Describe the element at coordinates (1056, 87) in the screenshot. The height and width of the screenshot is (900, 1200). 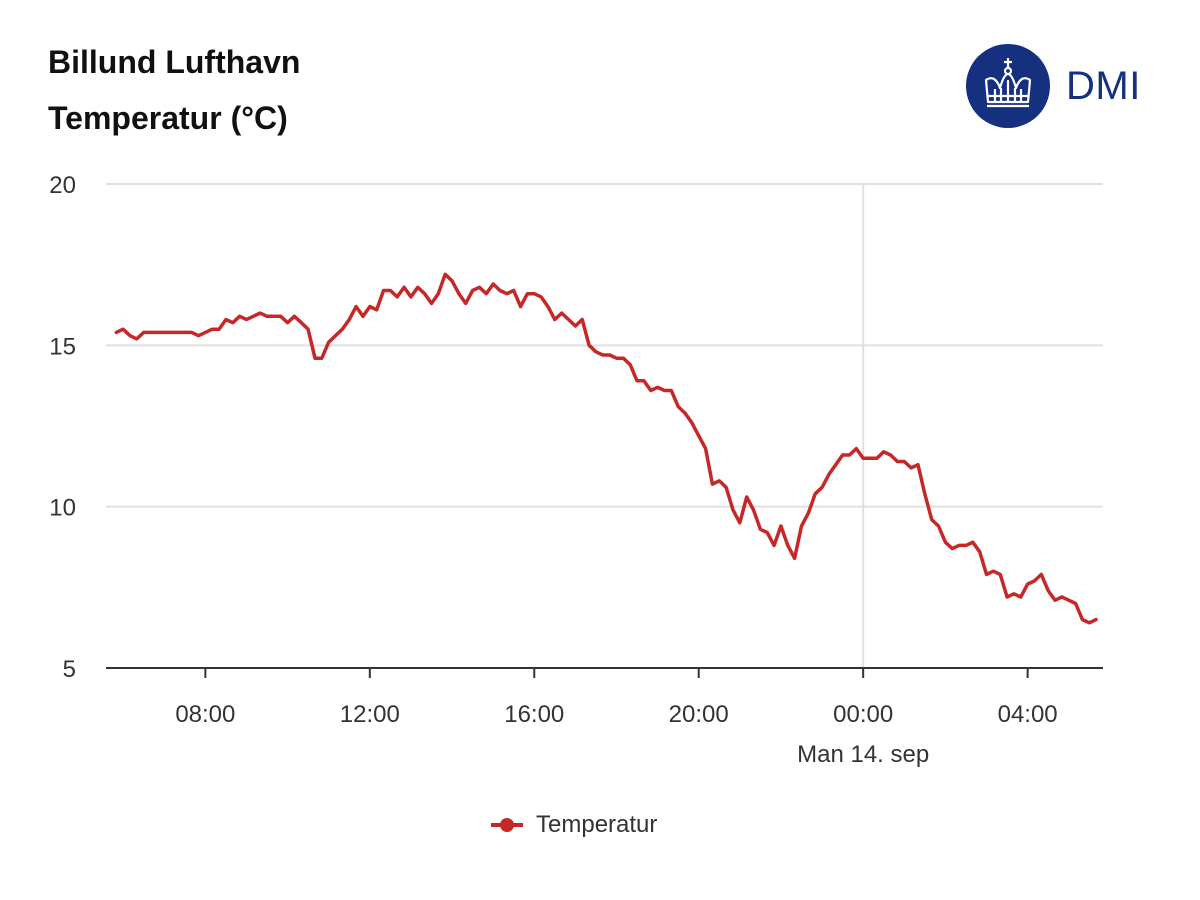
I see `dmi-logo: DMI` at that location.